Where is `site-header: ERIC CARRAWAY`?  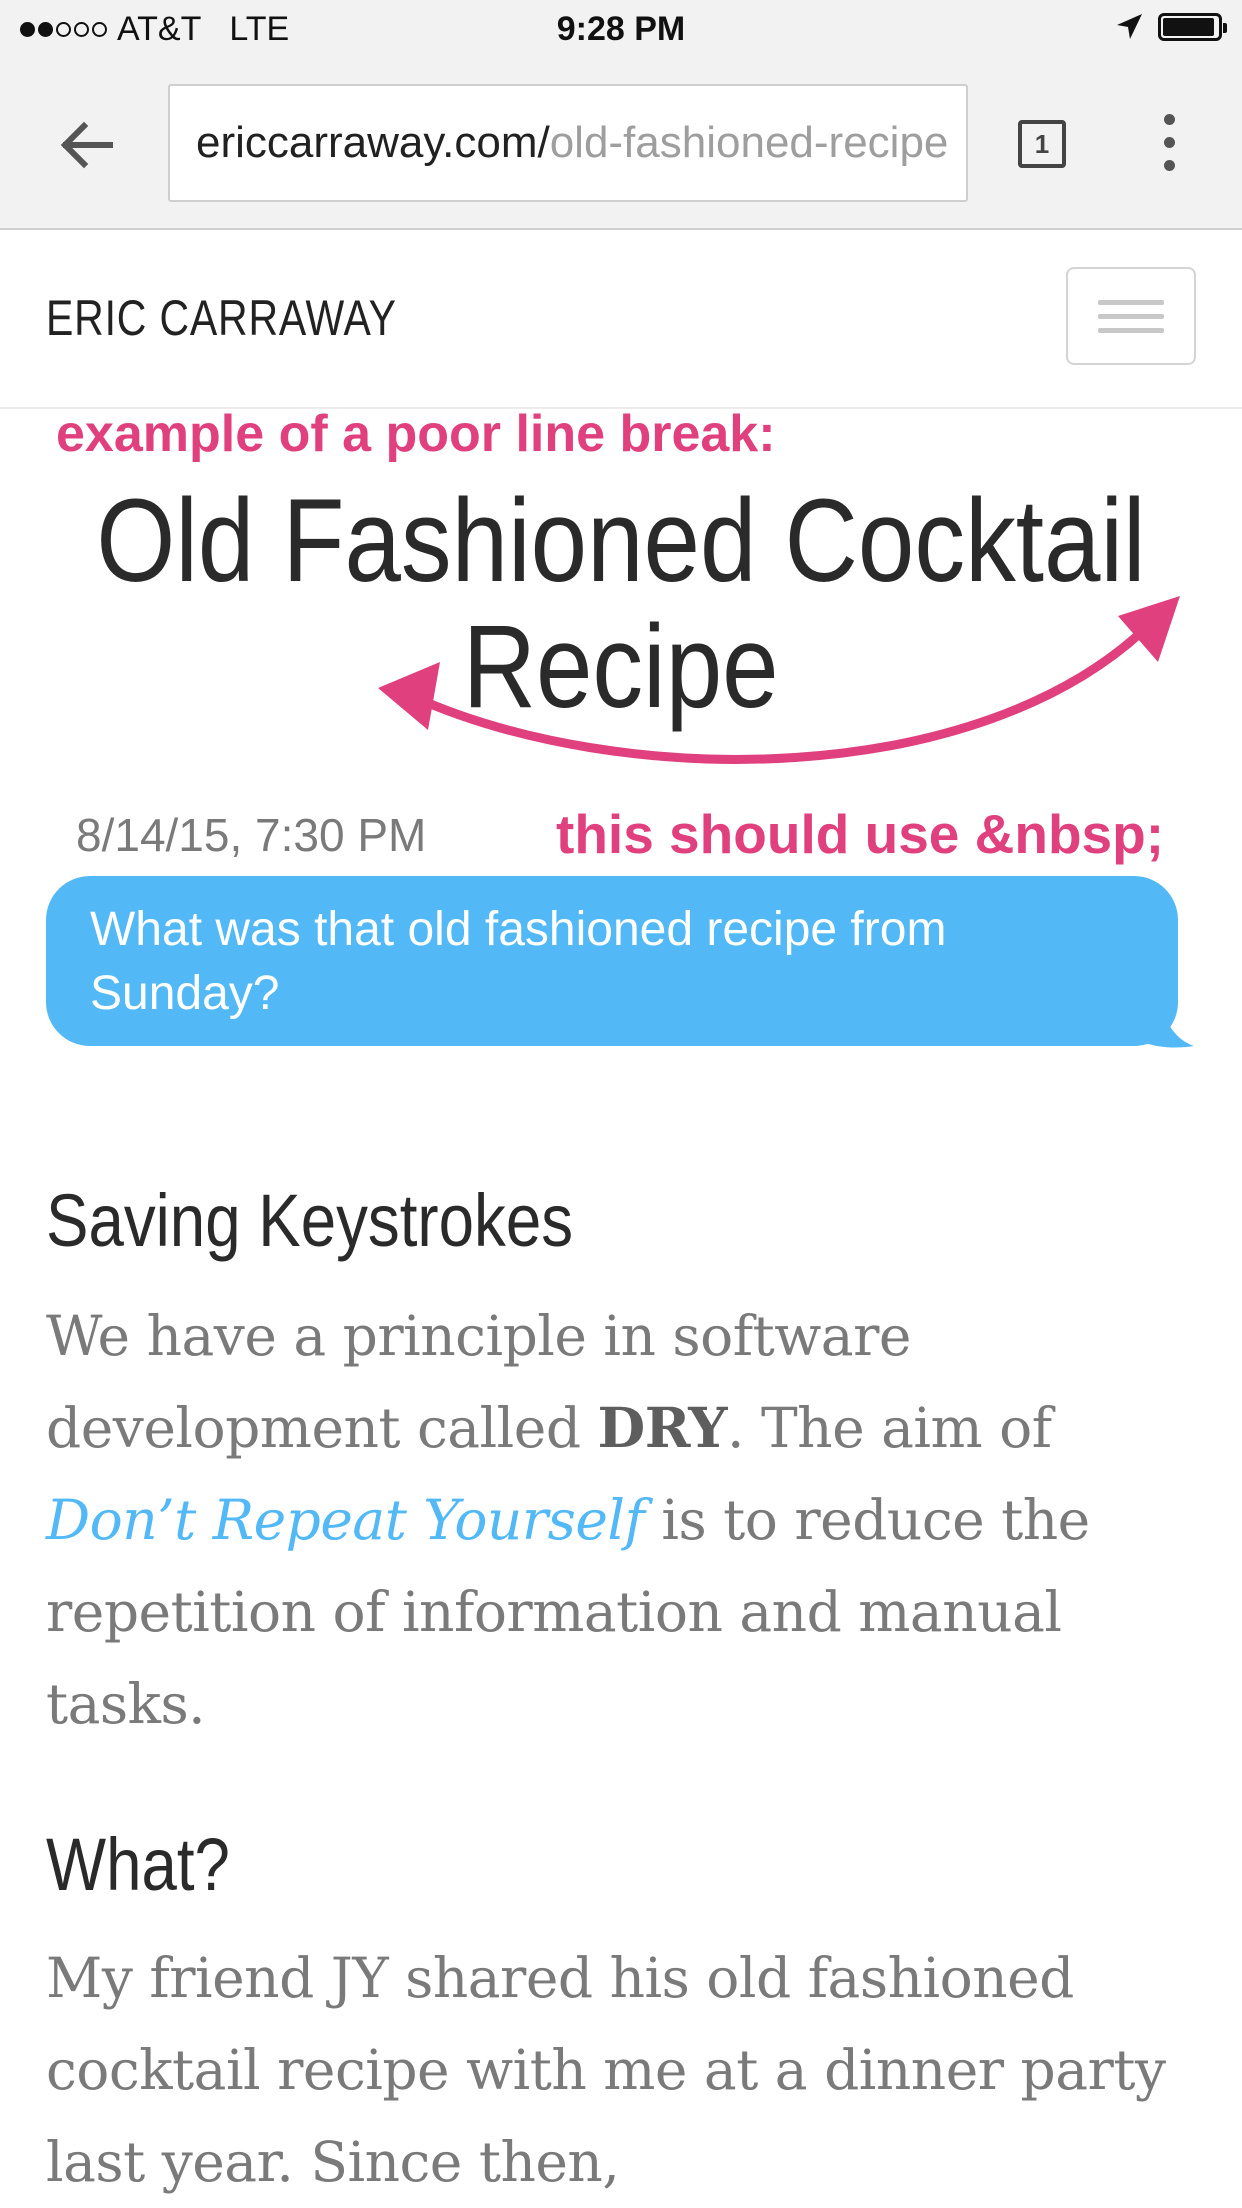
site-header: ERIC CARRAWAY is located at coordinates (621, 319).